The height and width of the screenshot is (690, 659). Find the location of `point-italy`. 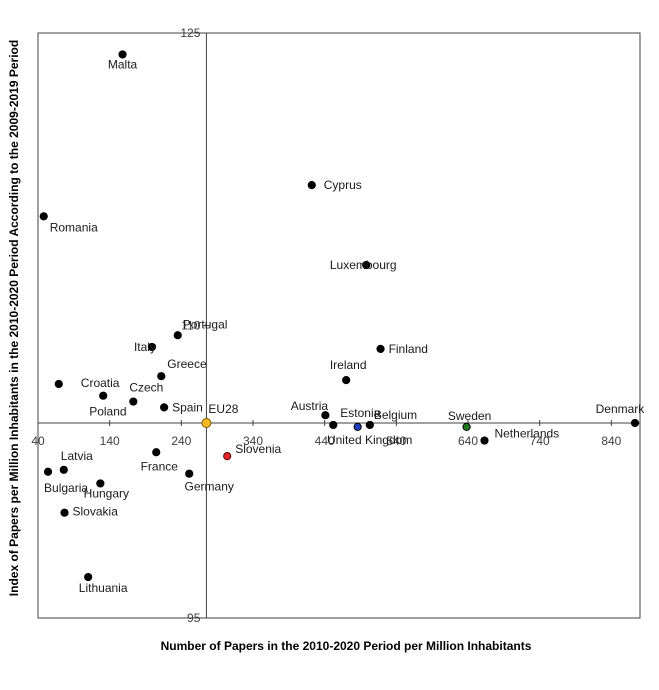

point-italy is located at coordinates (152, 347).